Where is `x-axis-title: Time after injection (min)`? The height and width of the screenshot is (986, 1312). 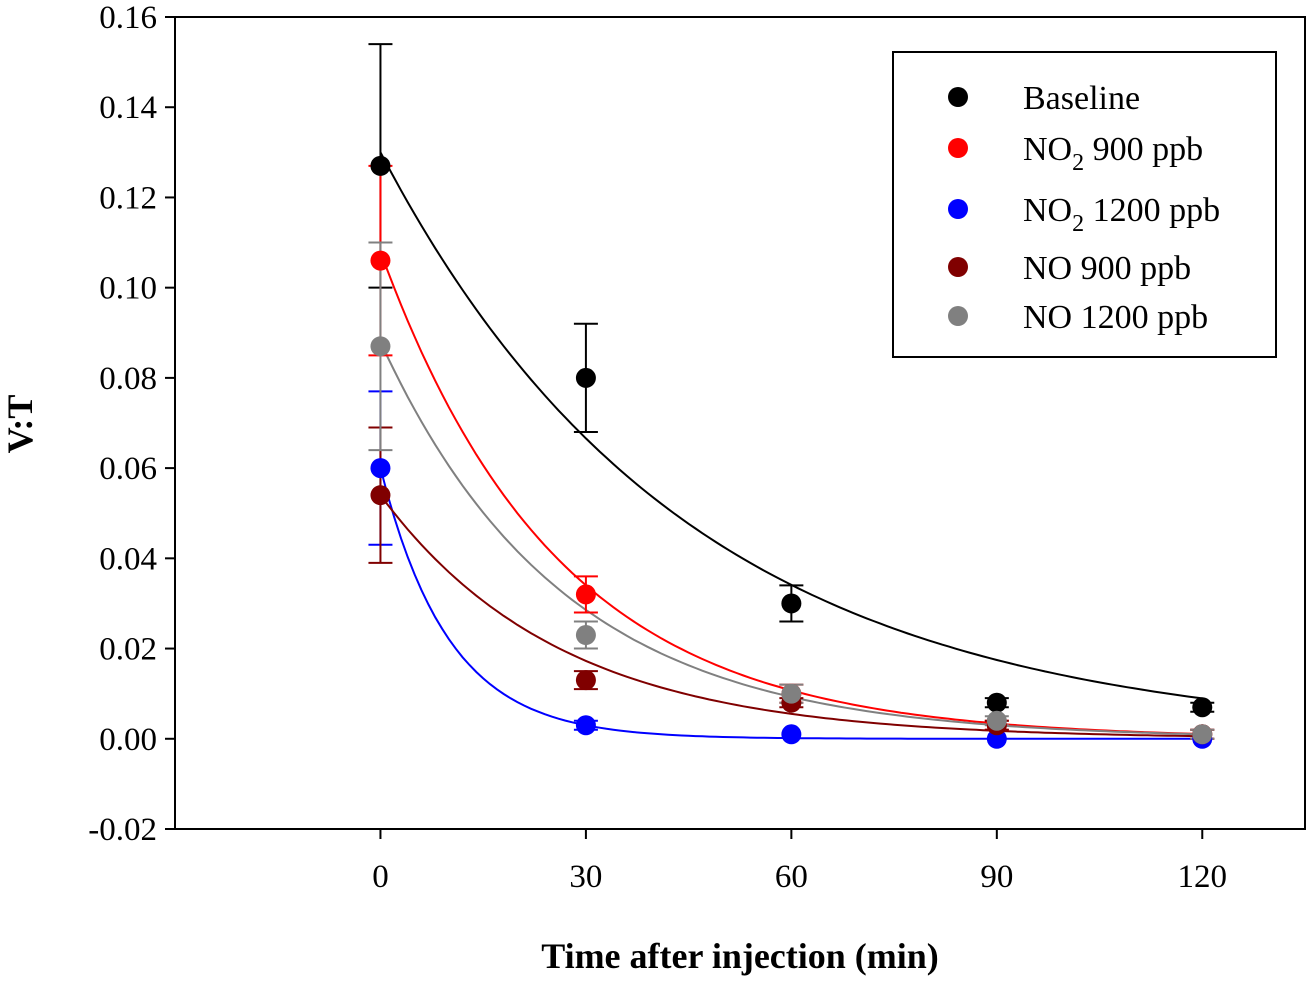 x-axis-title: Time after injection (min) is located at coordinates (740, 956).